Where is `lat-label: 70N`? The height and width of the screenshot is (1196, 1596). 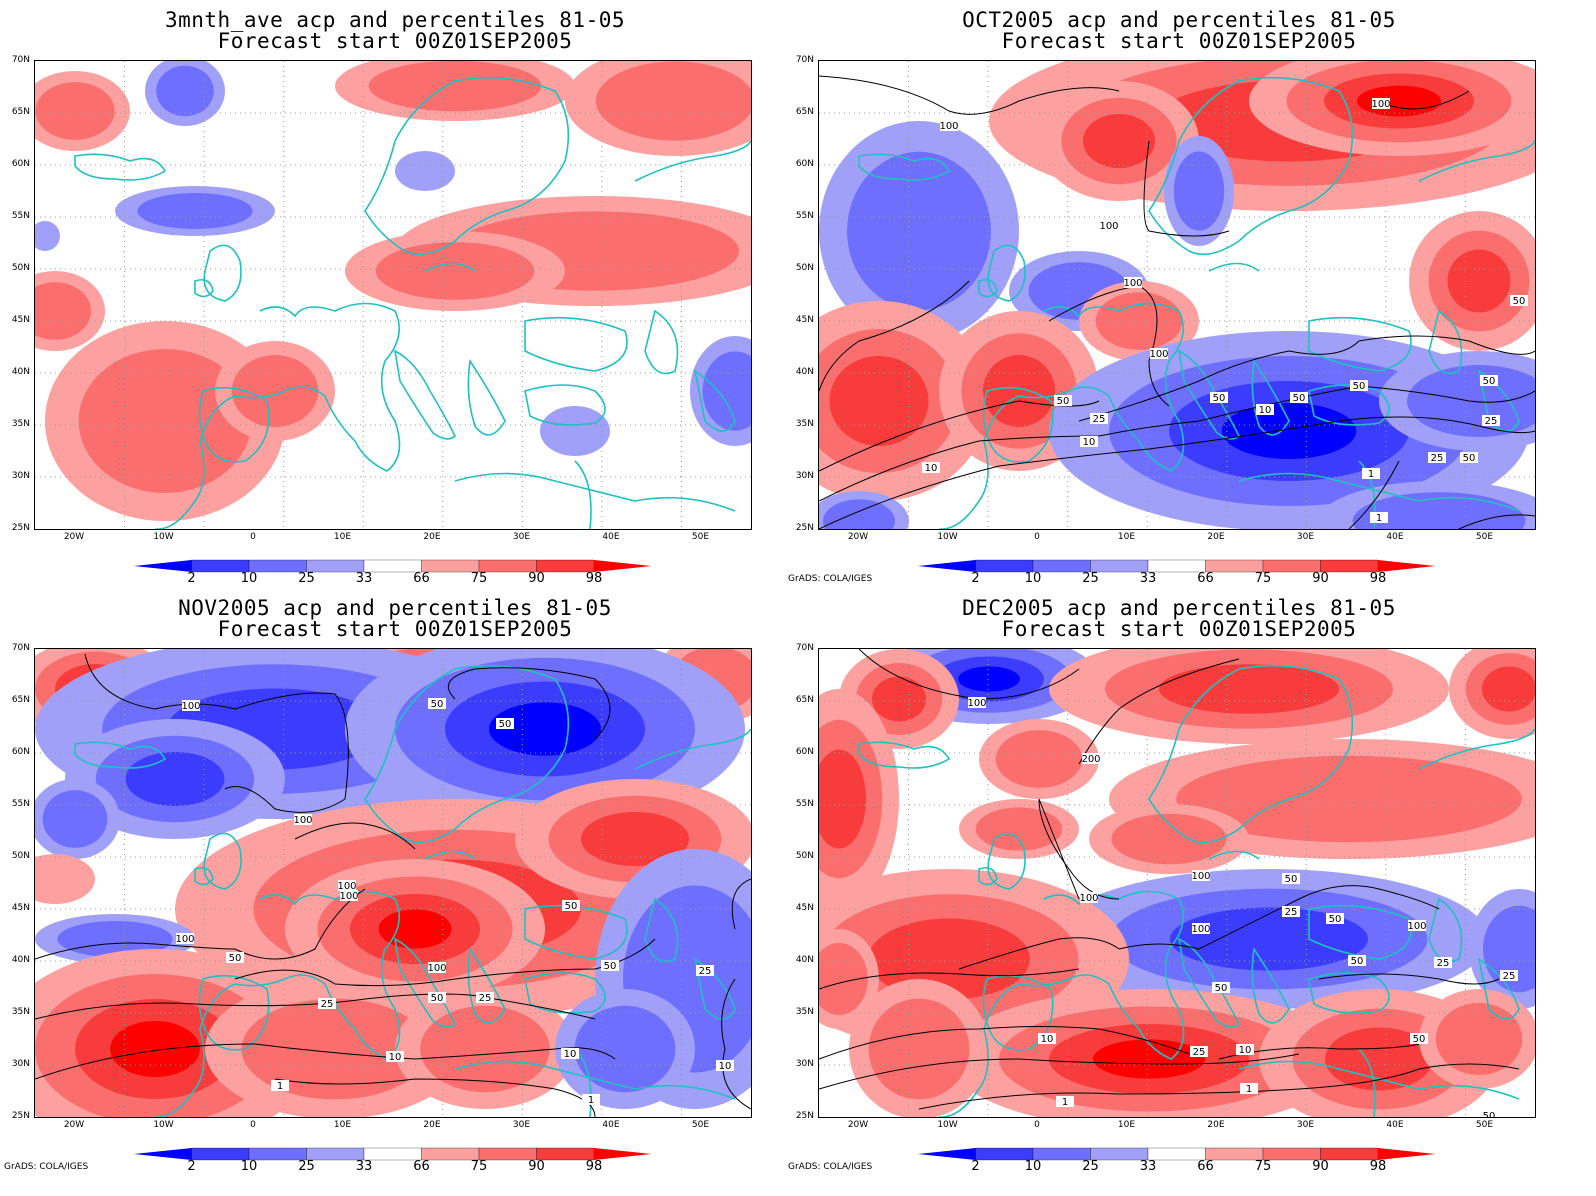
lat-label: 70N is located at coordinates (20, 60).